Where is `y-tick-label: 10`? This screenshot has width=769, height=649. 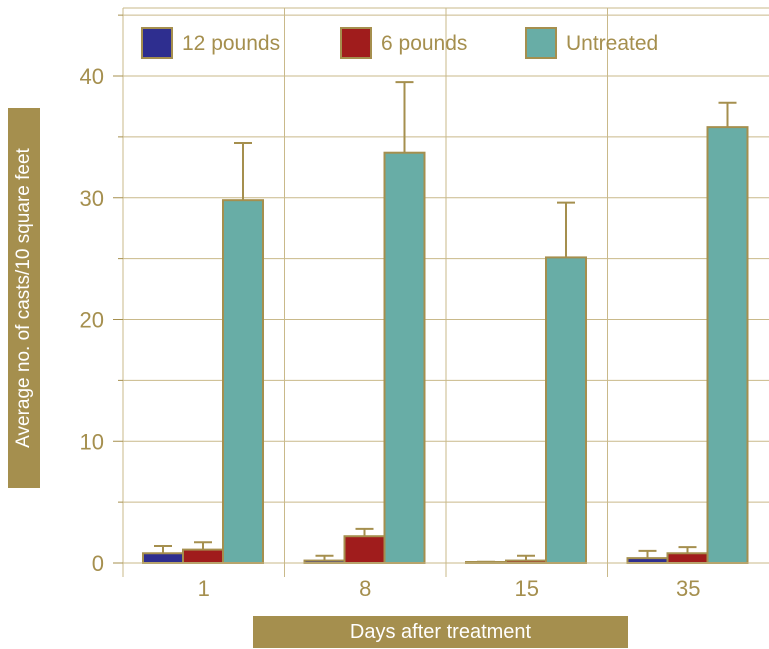 y-tick-label: 10 is located at coordinates (92, 441).